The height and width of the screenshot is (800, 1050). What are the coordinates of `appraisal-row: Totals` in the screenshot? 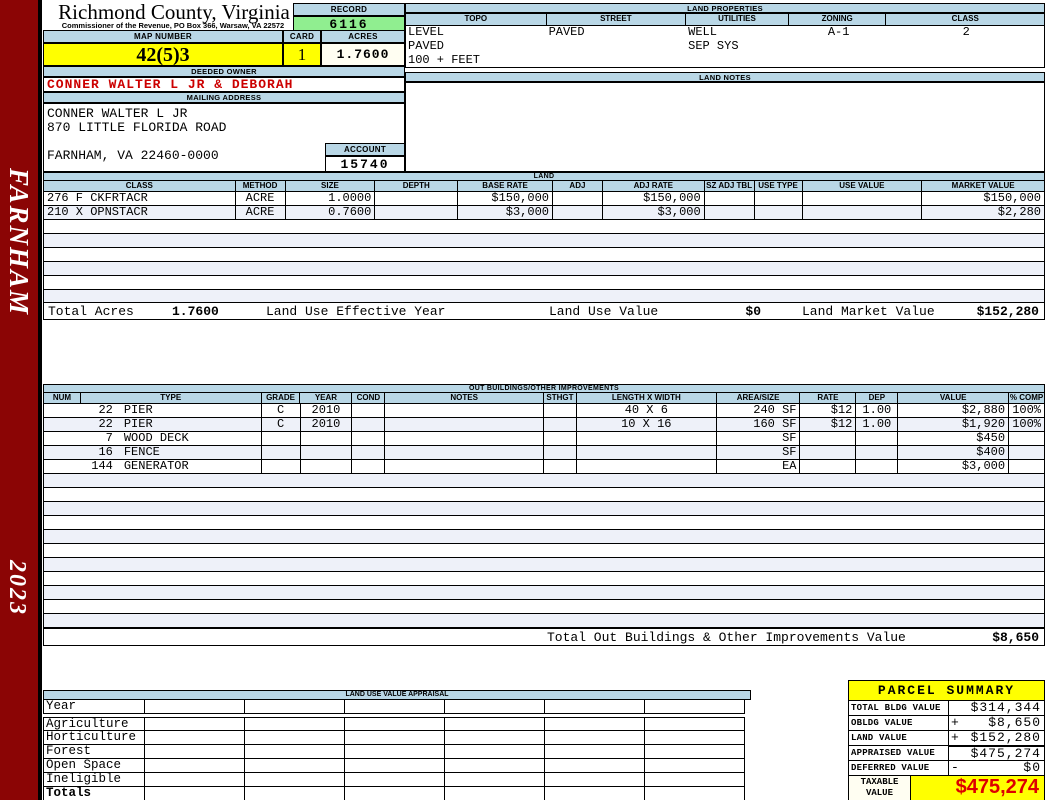 It's located at (397, 793).